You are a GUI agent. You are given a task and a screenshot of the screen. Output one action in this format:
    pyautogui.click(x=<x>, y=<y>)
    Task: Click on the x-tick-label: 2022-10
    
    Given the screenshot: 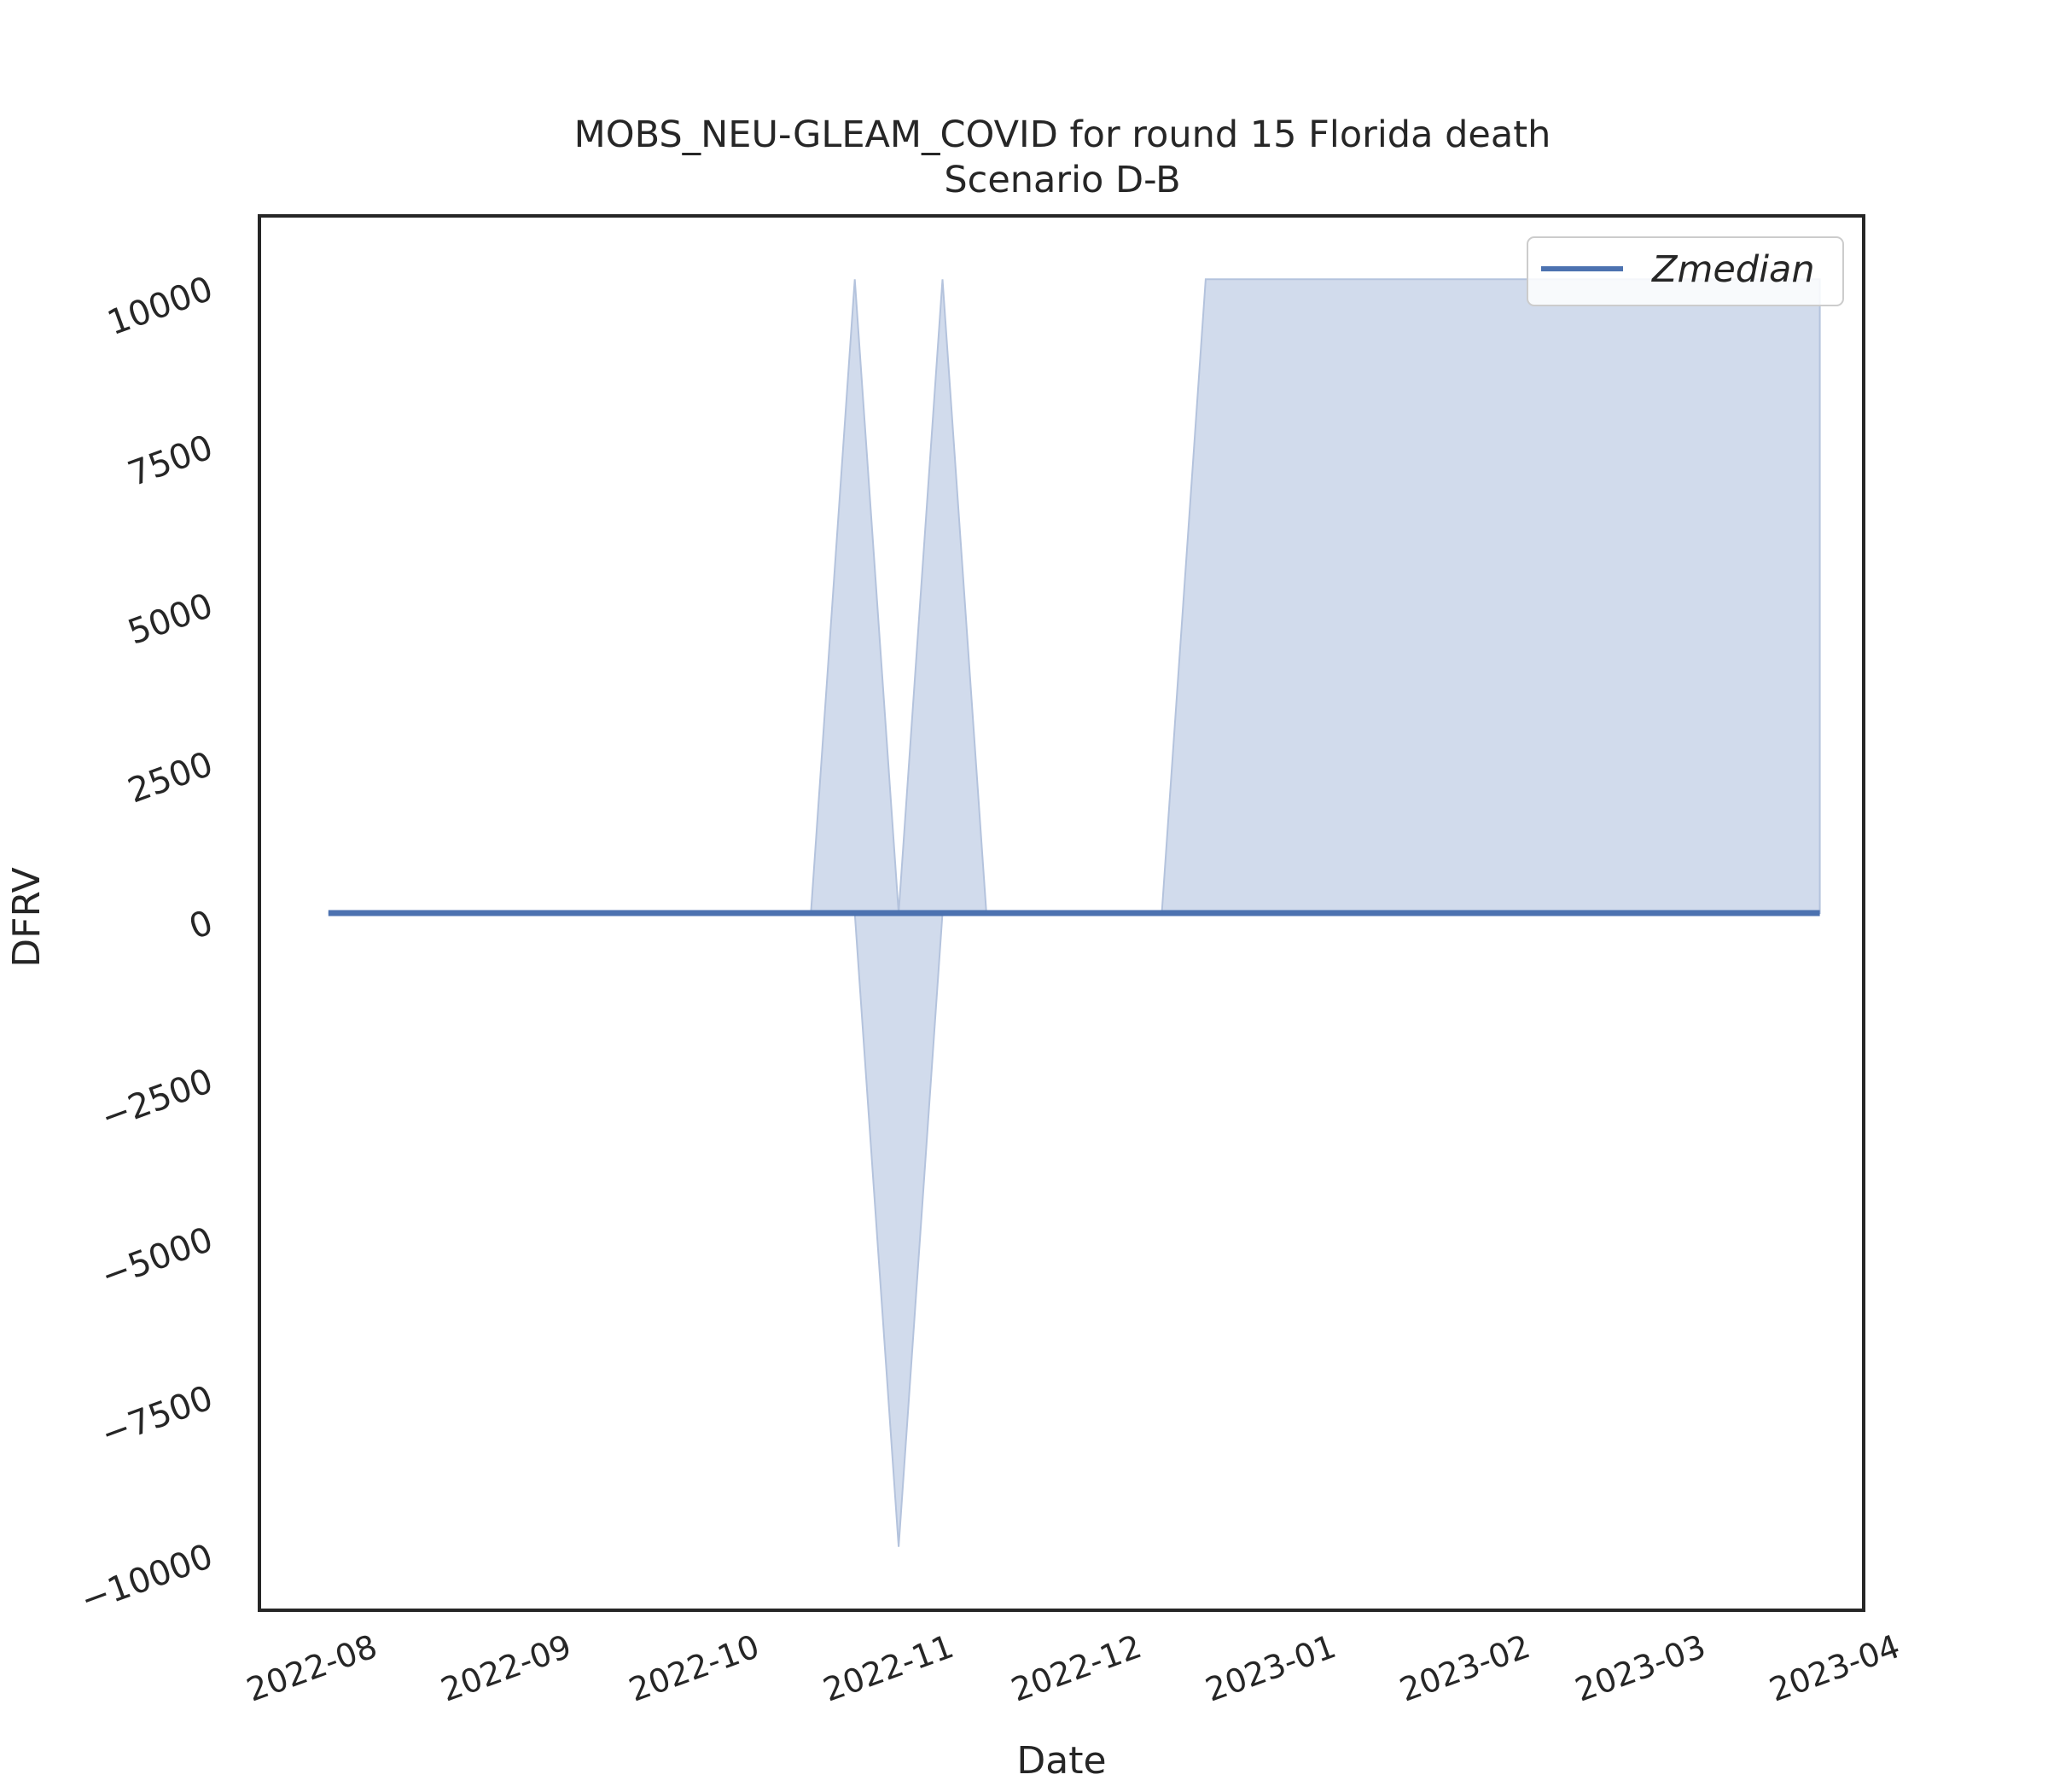 What is the action you would take?
    pyautogui.click(x=694, y=1668)
    